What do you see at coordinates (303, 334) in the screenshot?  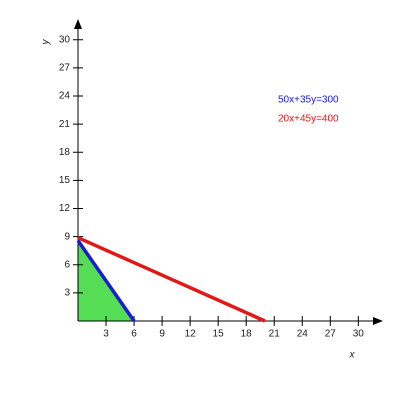 I see `x-tick-label: 24` at bounding box center [303, 334].